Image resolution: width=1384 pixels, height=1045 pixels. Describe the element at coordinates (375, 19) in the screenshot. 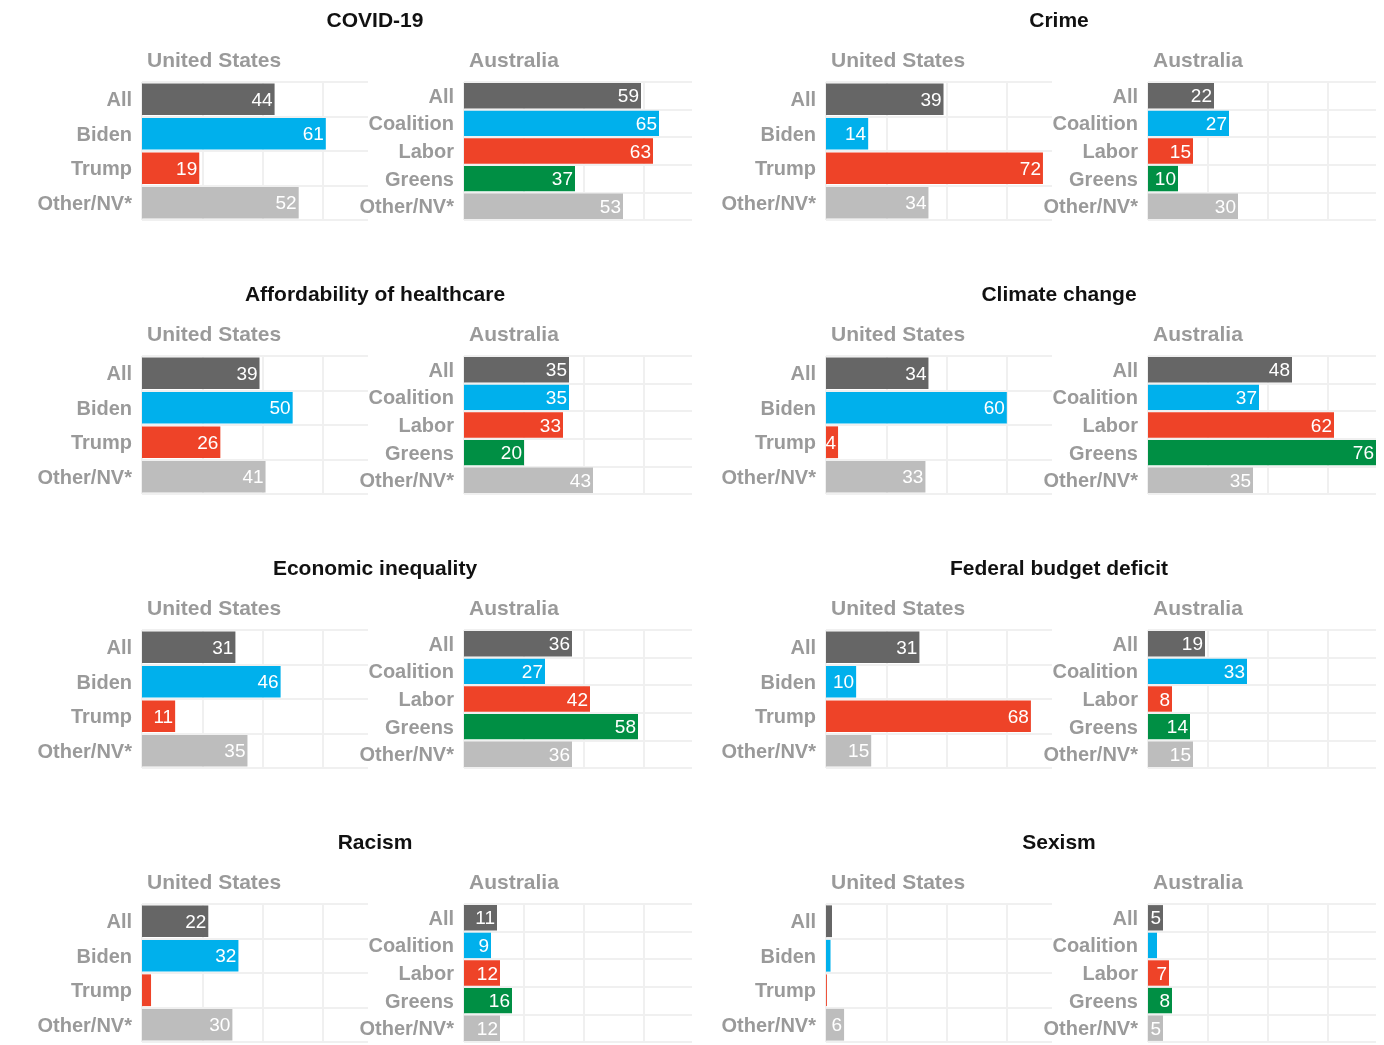

I see `chart-title: COVID-19` at that location.